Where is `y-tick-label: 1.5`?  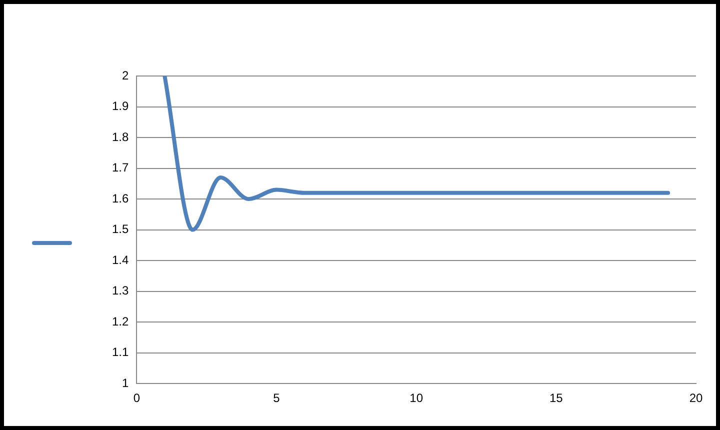
y-tick-label: 1.5 is located at coordinates (120, 229).